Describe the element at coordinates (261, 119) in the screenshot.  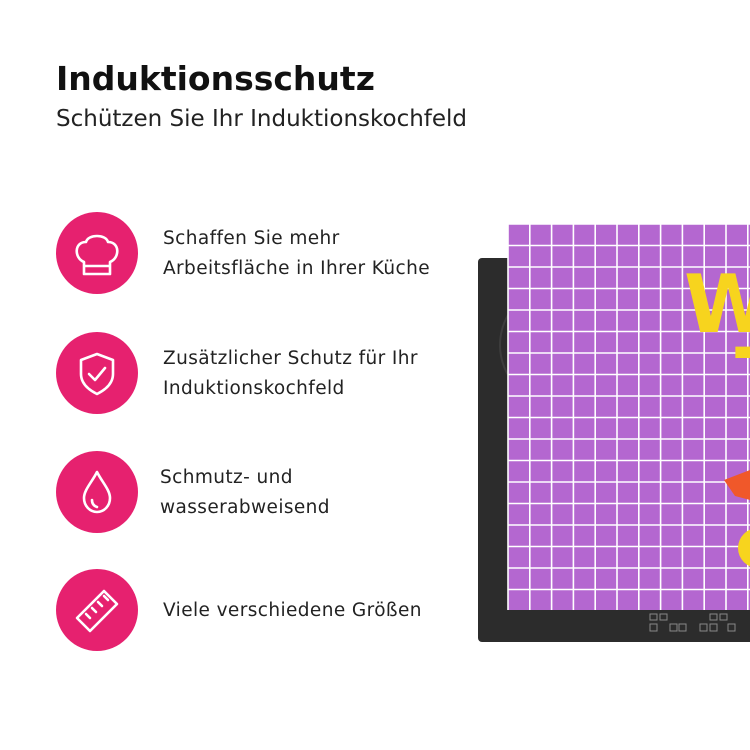
I see `subtitle: Schützen Sie Ihr Induktionskochfeld` at that location.